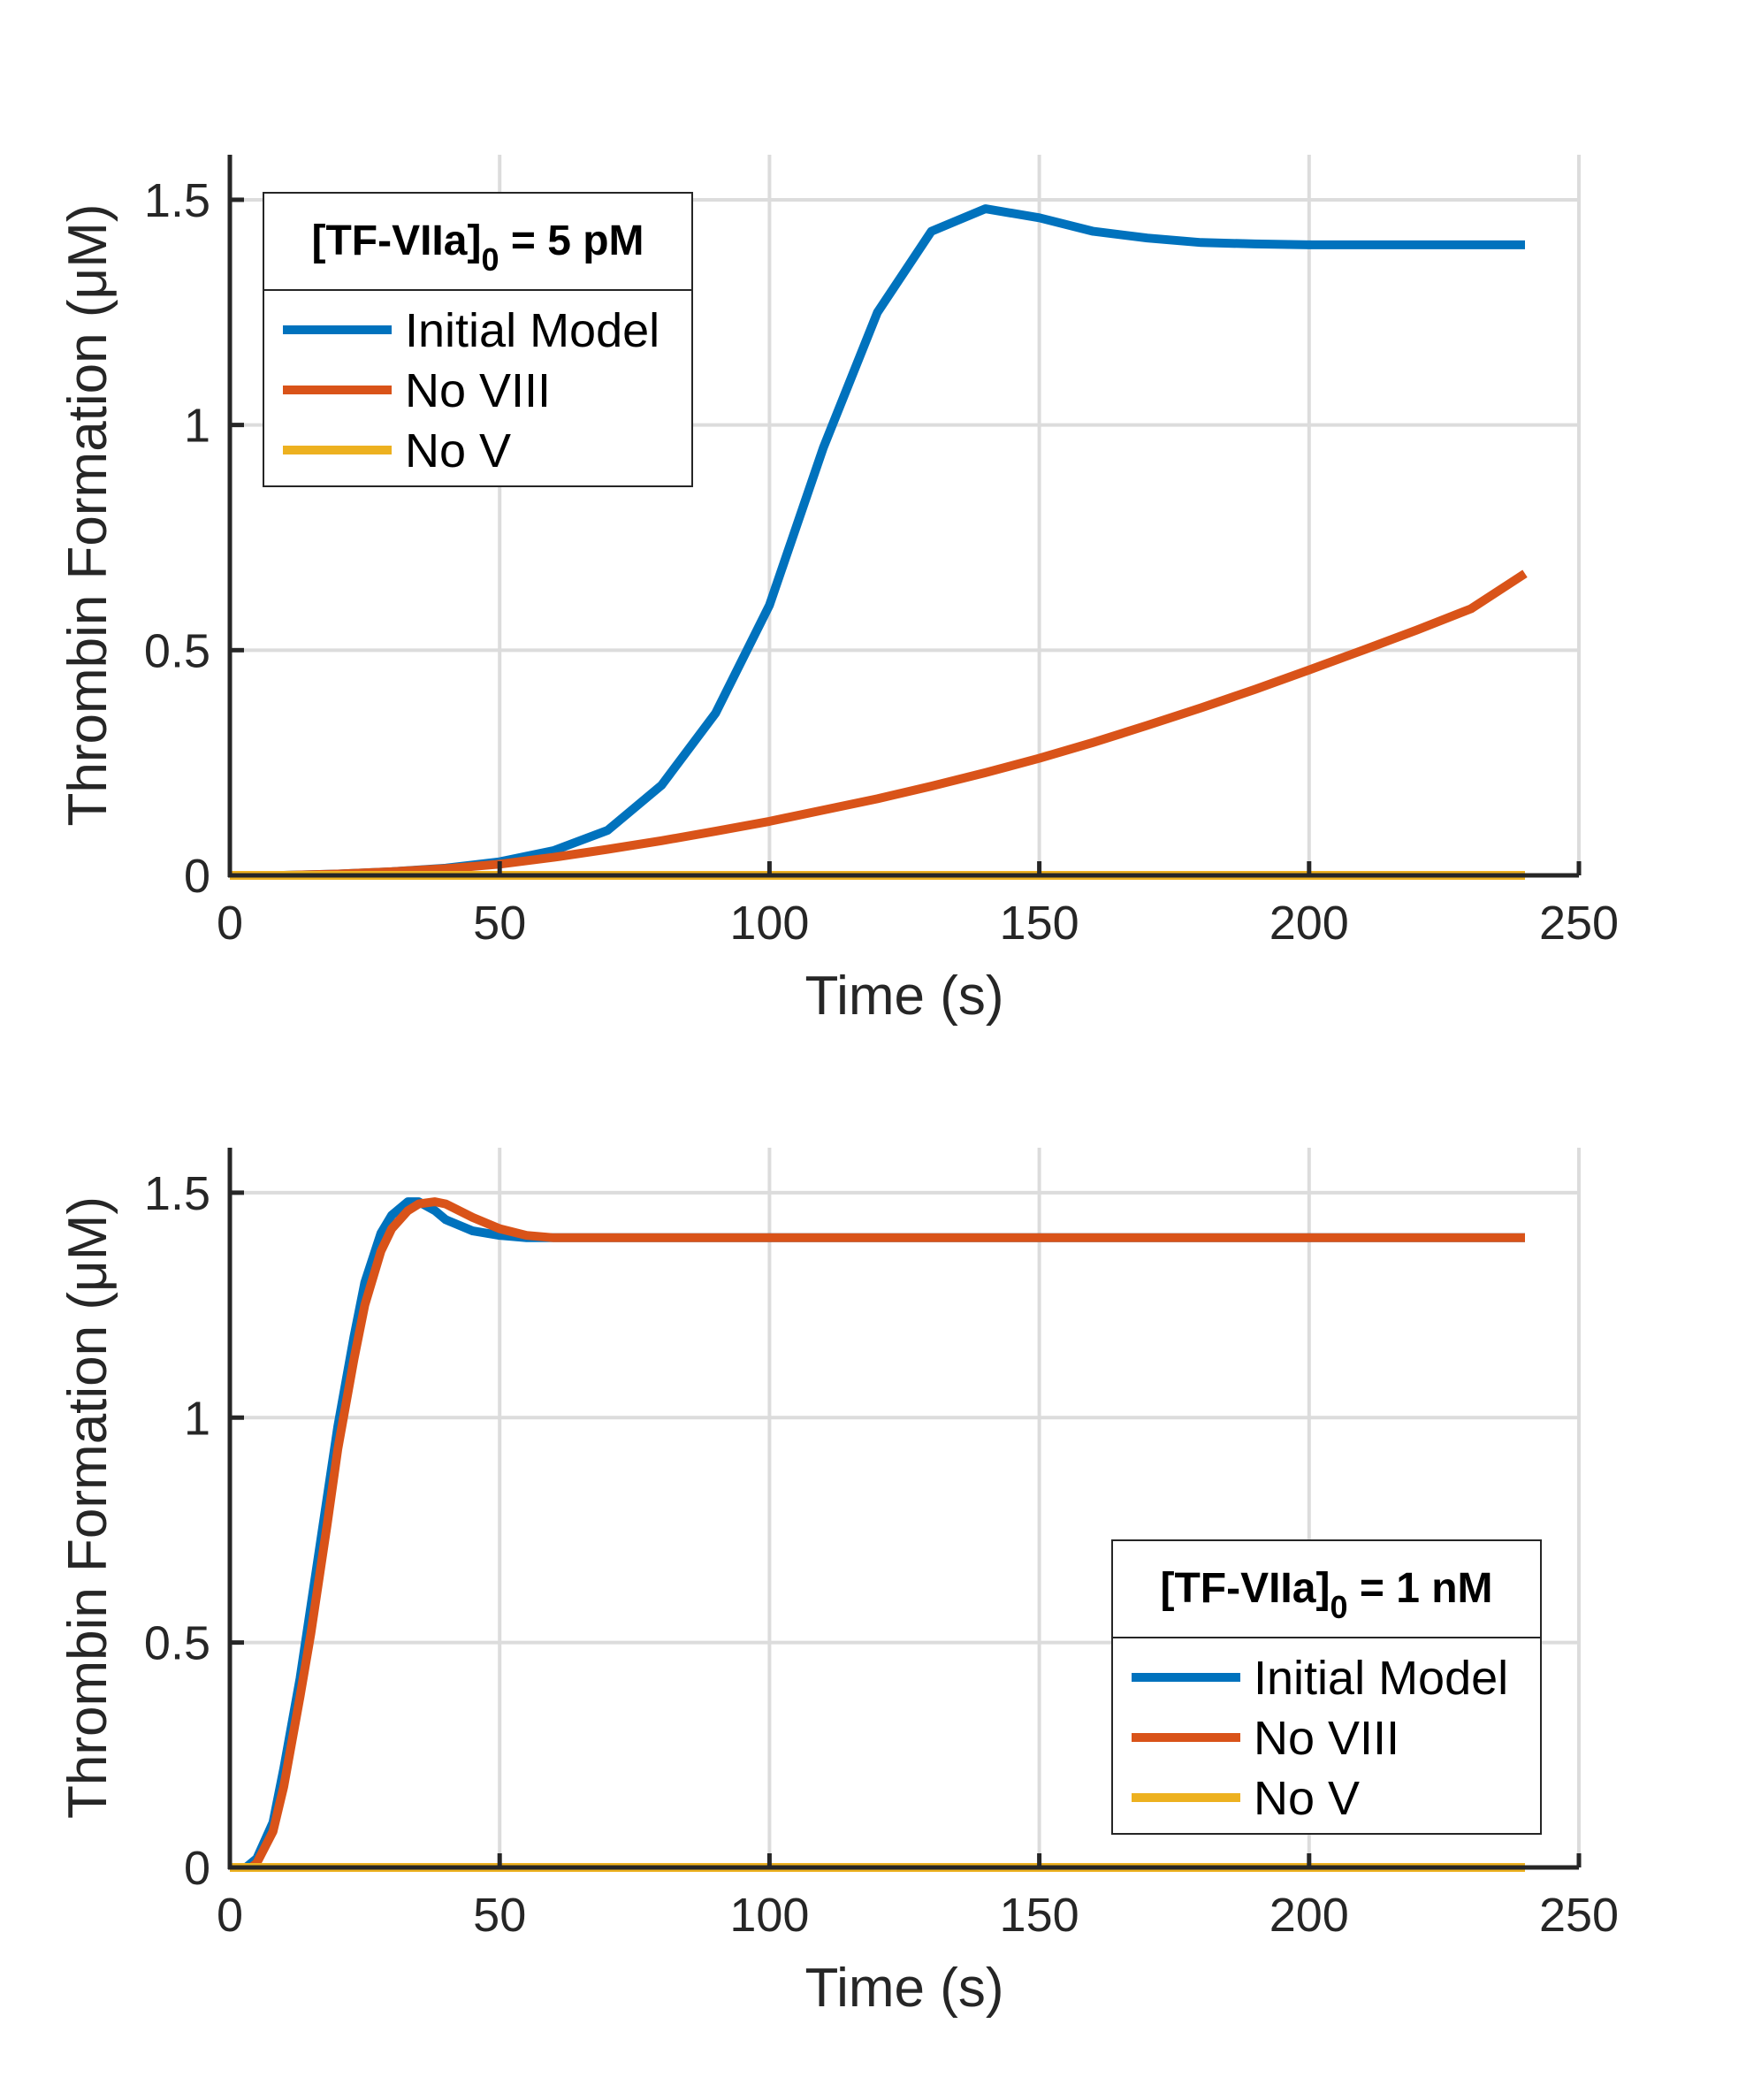 The height and width of the screenshot is (2100, 1746). I want to click on legend-title: [TF-VIIa]0 = 5 pM, so click(477, 248).